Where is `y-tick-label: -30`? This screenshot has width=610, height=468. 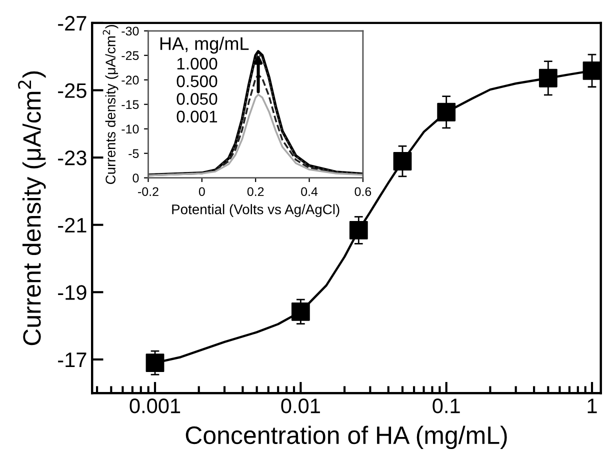
y-tick-label: -30 is located at coordinates (130, 31).